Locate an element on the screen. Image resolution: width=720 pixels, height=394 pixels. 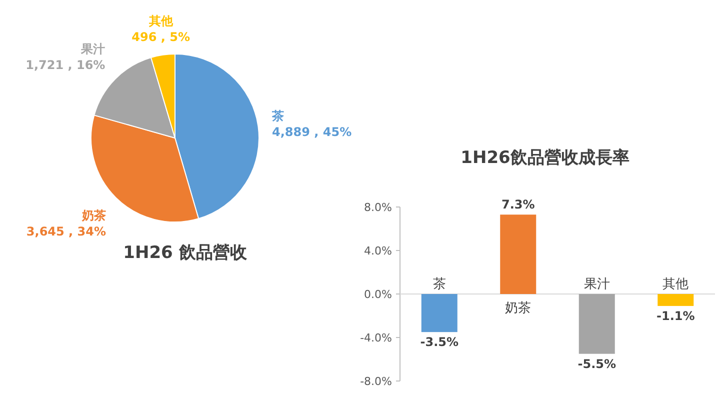
slice-label: 其他 is located at coordinates (161, 21).